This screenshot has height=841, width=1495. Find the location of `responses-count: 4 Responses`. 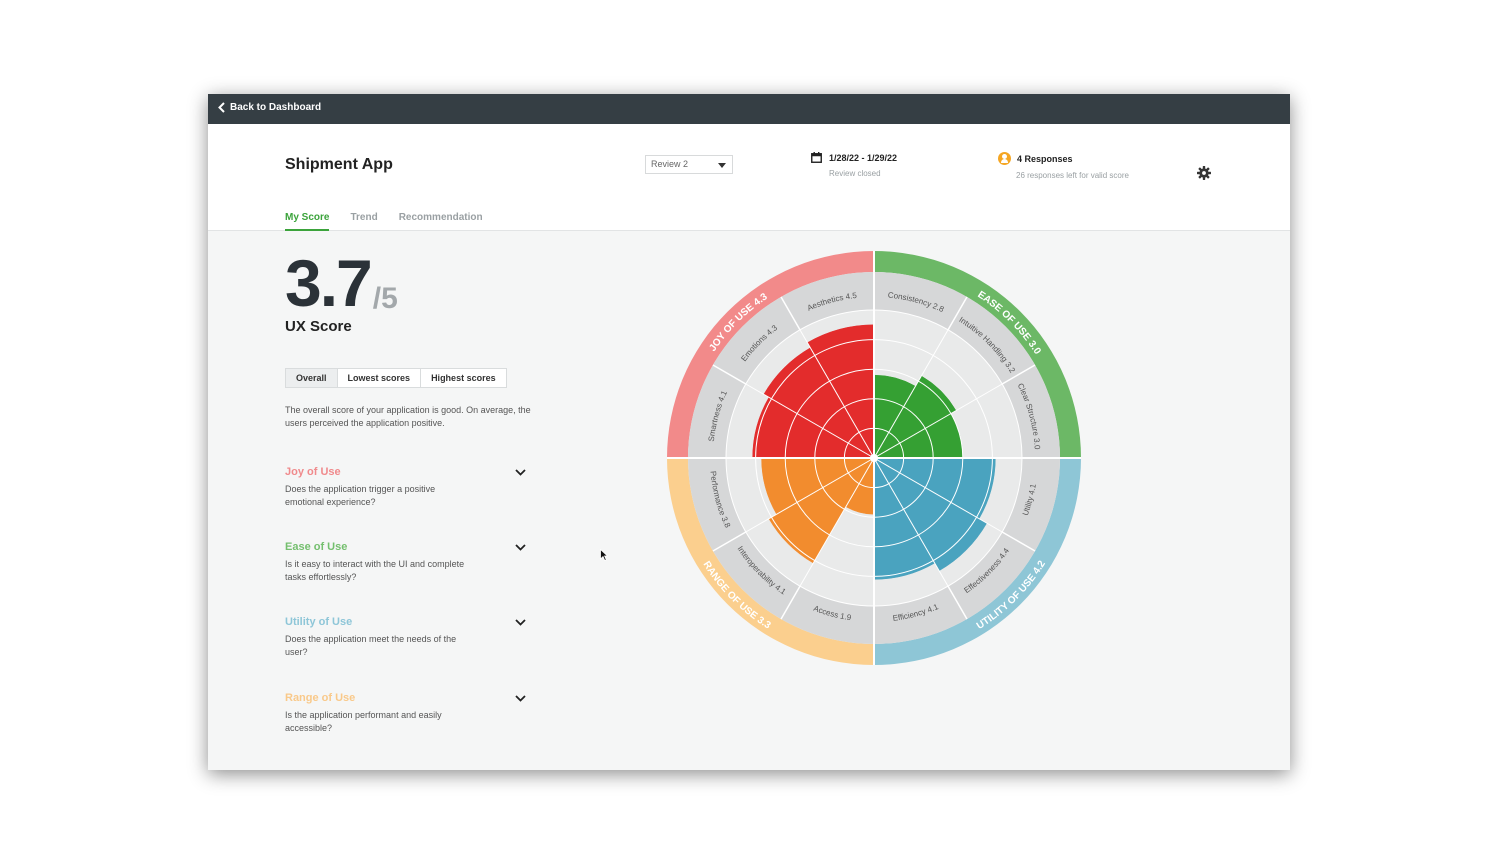

responses-count: 4 Responses is located at coordinates (1045, 158).